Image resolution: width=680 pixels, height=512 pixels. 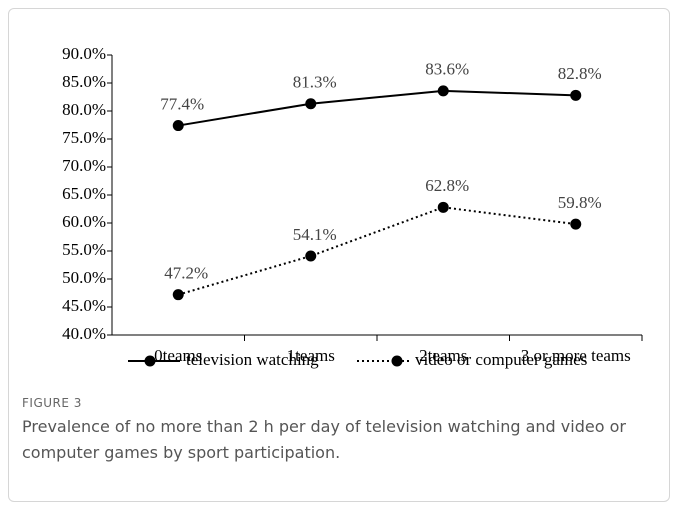 I want to click on y-tick-label: 45.0%, so click(x=84, y=305).